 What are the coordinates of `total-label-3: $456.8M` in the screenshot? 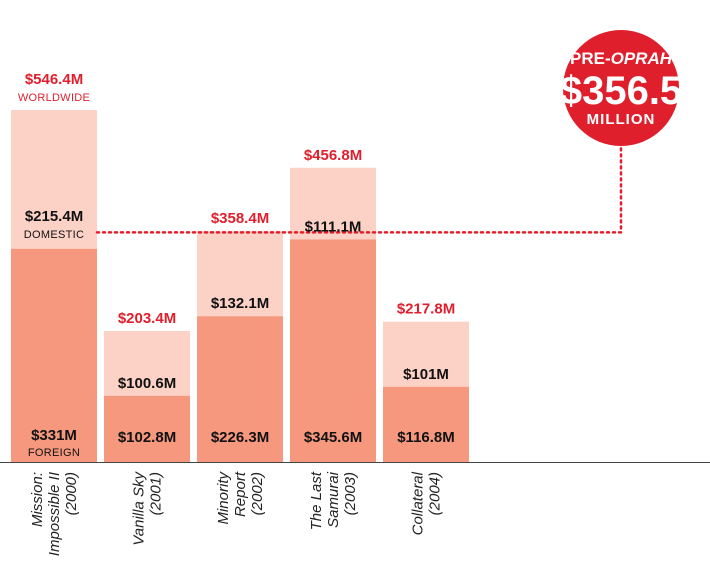 It's located at (333, 155).